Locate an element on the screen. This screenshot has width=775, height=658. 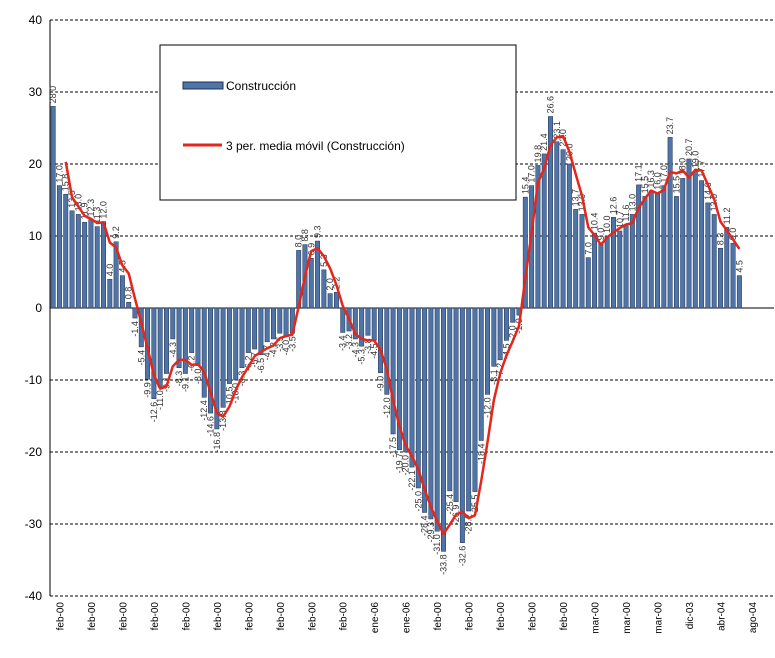
value-label: -4.7 is located at coordinates (267, 353).